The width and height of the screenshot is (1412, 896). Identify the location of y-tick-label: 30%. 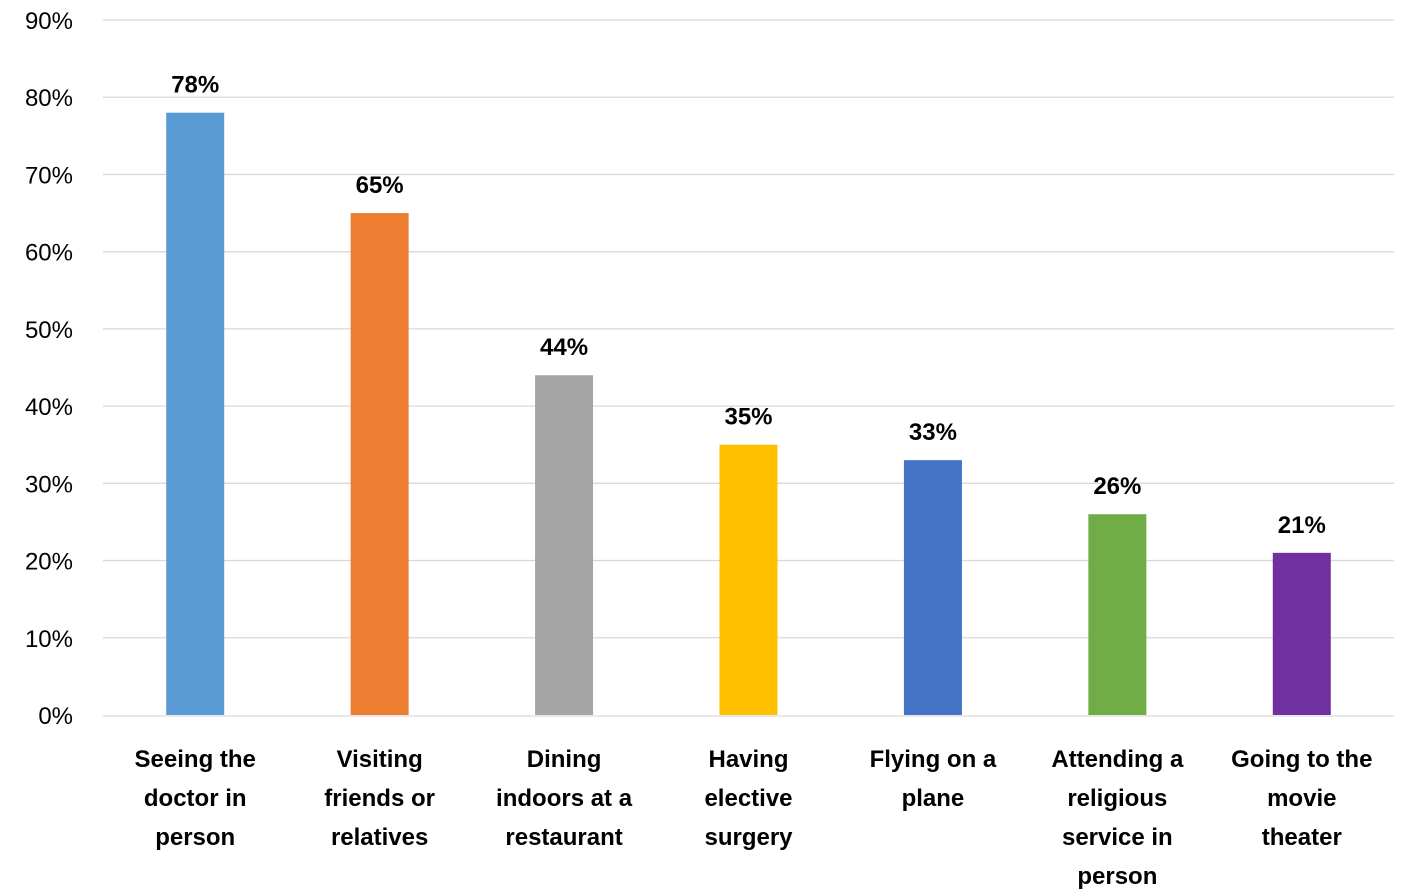
(49, 484).